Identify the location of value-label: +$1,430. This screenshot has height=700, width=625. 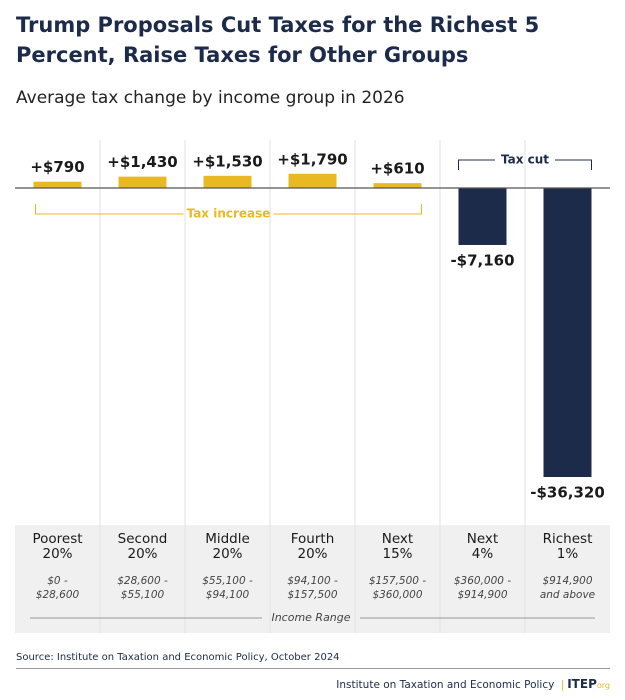
(142, 162).